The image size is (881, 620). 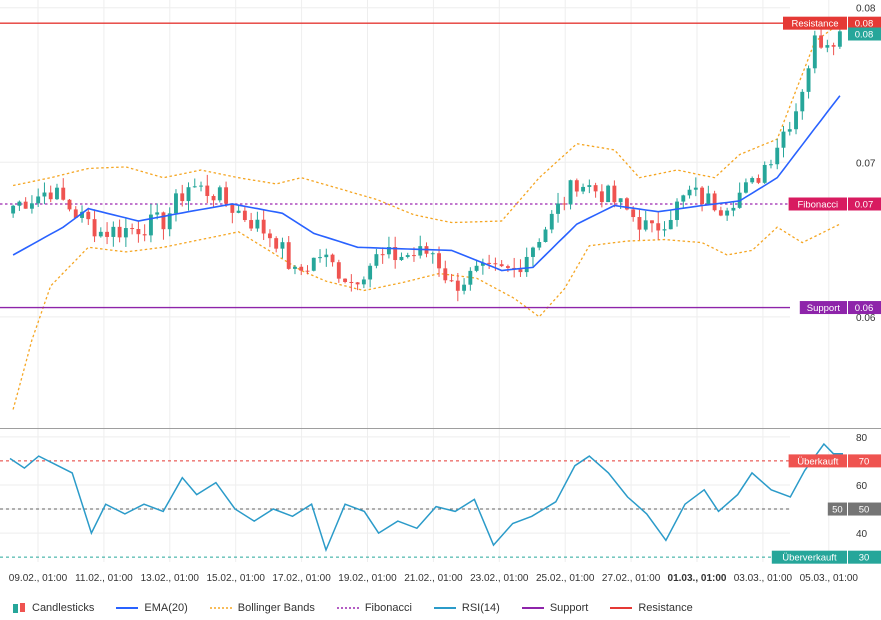 I want to click on legend-label-fibonacci: Fibonacci, so click(x=388, y=608).